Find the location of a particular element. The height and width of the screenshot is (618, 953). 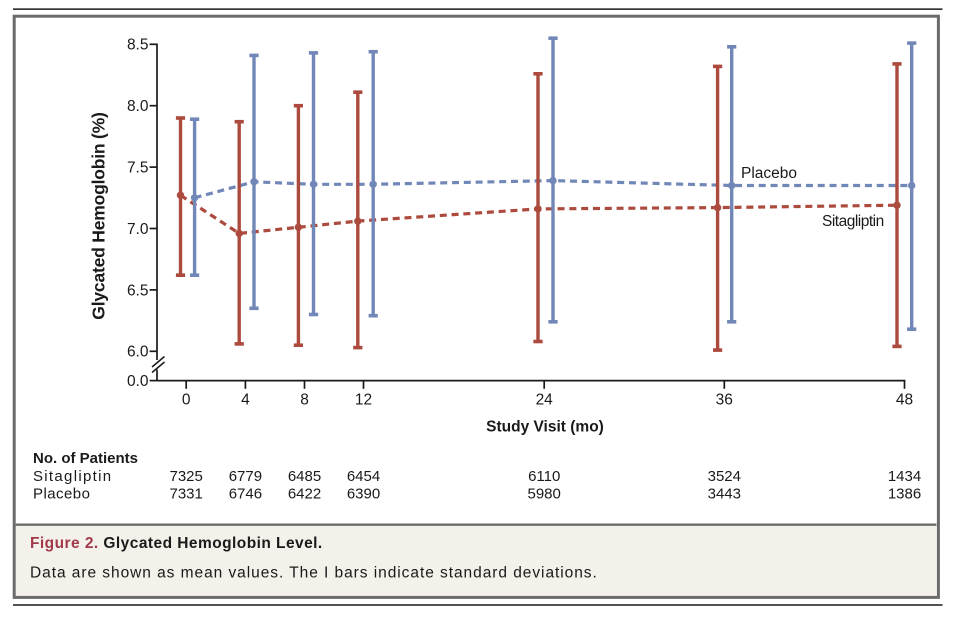

svg-text: 8.5 is located at coordinates (138, 45).